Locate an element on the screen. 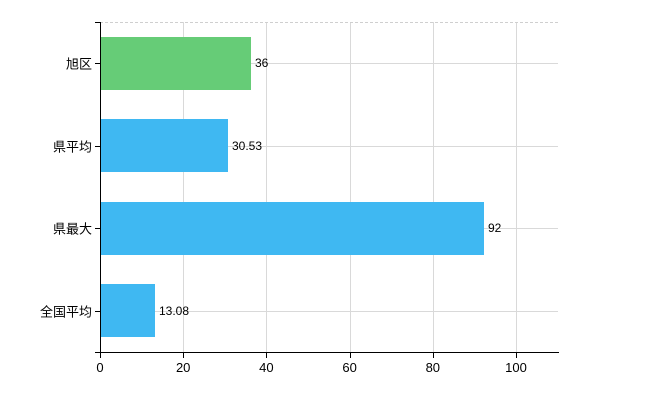 The width and height of the screenshot is (650, 400). x-axis-tick-label: 100 is located at coordinates (516, 367).